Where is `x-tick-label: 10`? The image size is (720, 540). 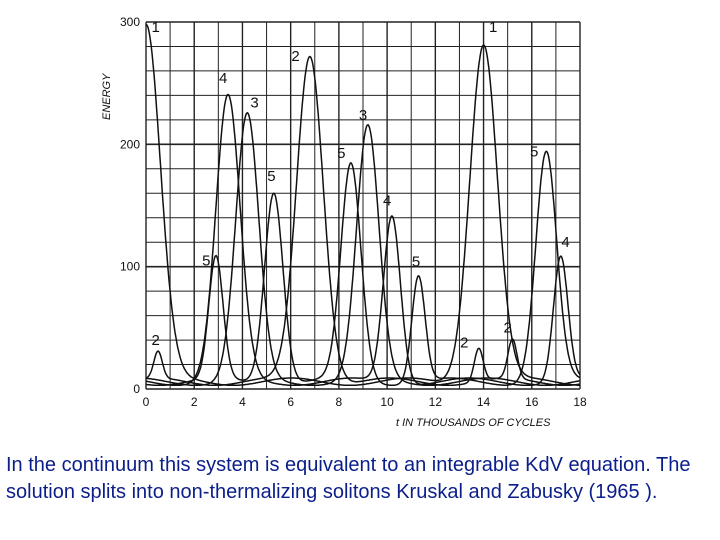 x-tick-label: 10 is located at coordinates (387, 402).